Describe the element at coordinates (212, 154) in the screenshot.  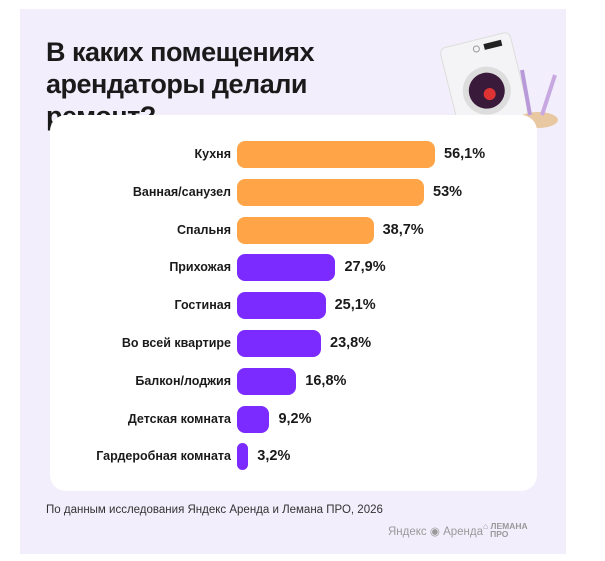
I see `category-label: Кухня` at that location.